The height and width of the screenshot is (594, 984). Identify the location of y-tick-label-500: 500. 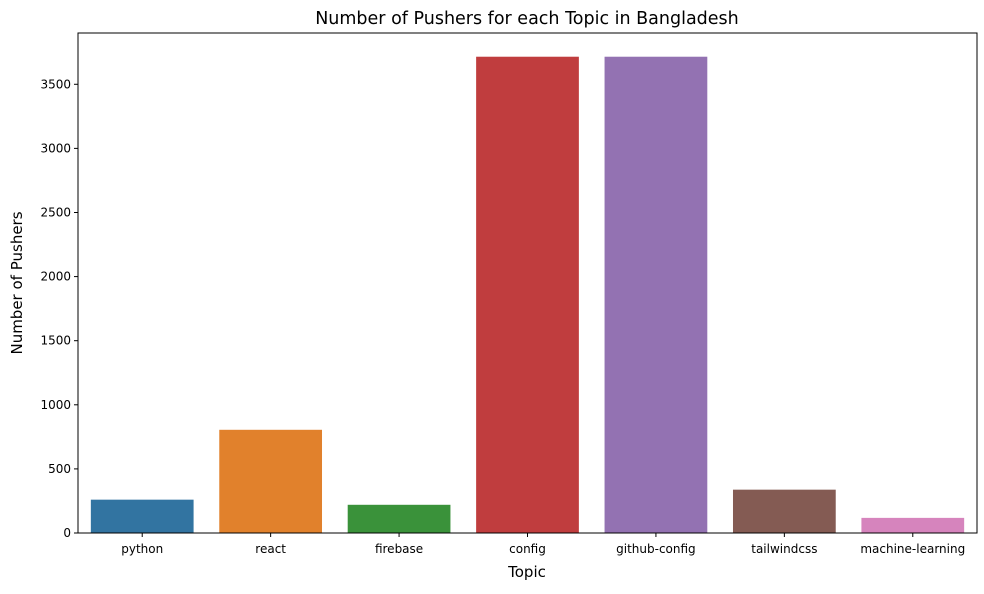
(59, 469).